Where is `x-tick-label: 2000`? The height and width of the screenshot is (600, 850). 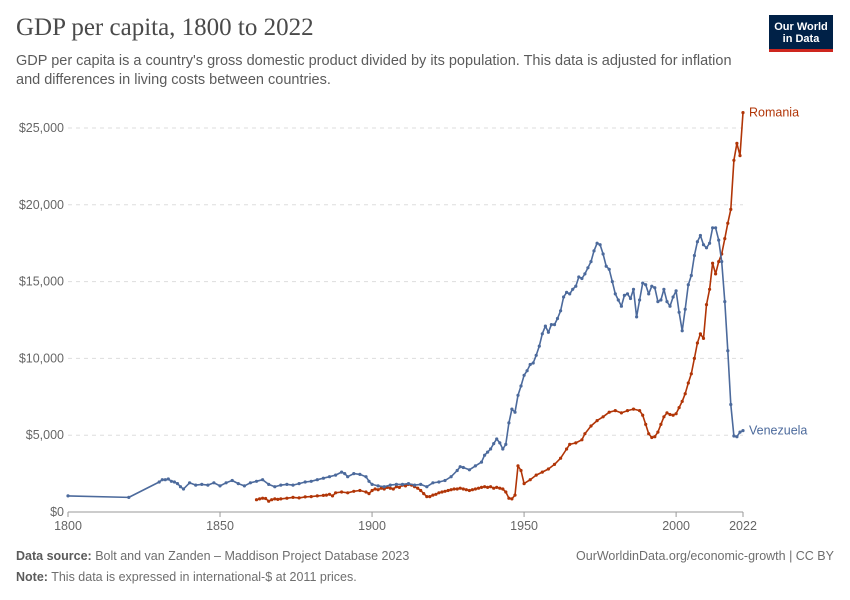 x-tick-label: 2000 is located at coordinates (676, 526).